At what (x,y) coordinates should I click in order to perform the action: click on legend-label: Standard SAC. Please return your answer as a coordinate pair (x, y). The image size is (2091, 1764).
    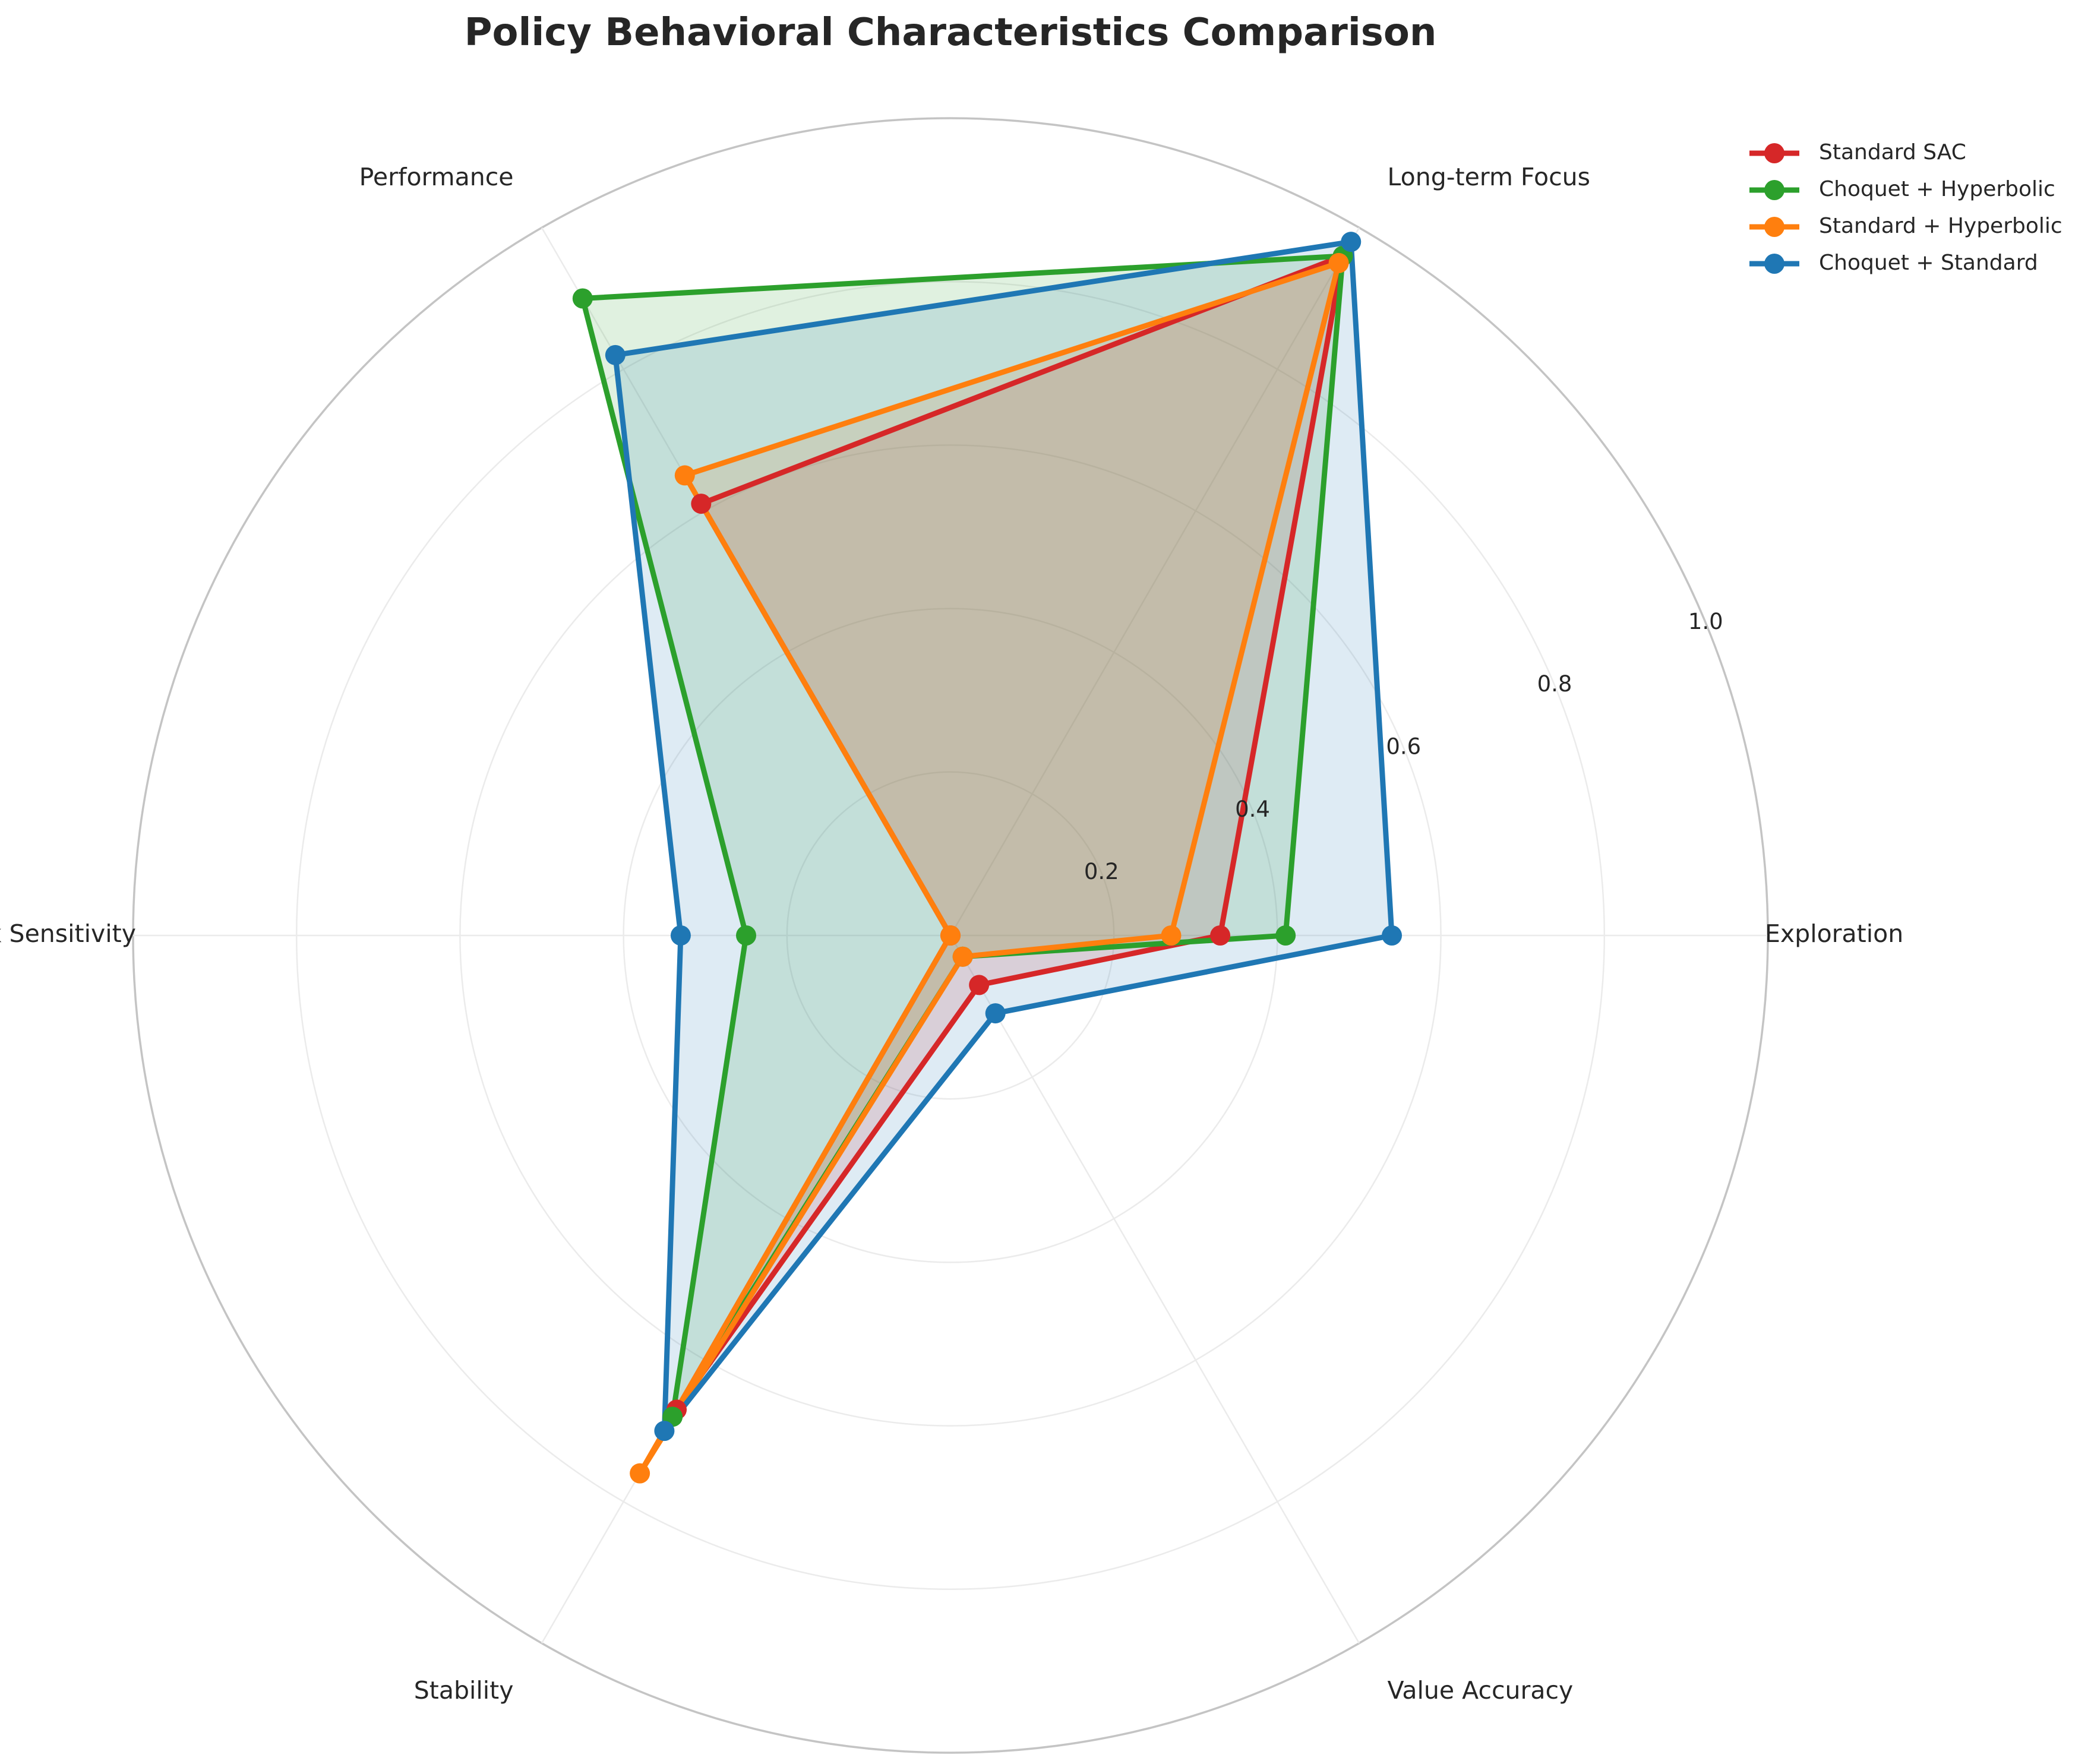
    Looking at the image, I should click on (1892, 152).